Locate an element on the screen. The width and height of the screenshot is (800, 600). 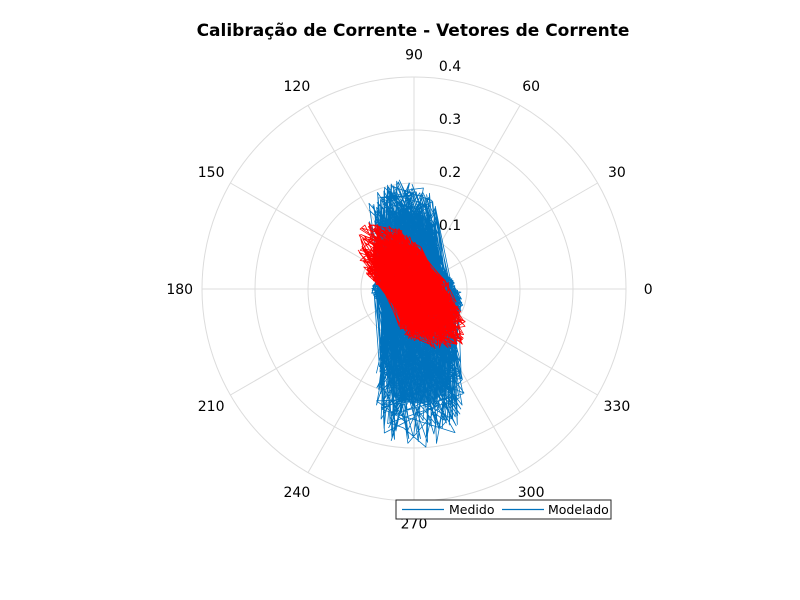
r-tick-label: 0.4 is located at coordinates (450, 67).